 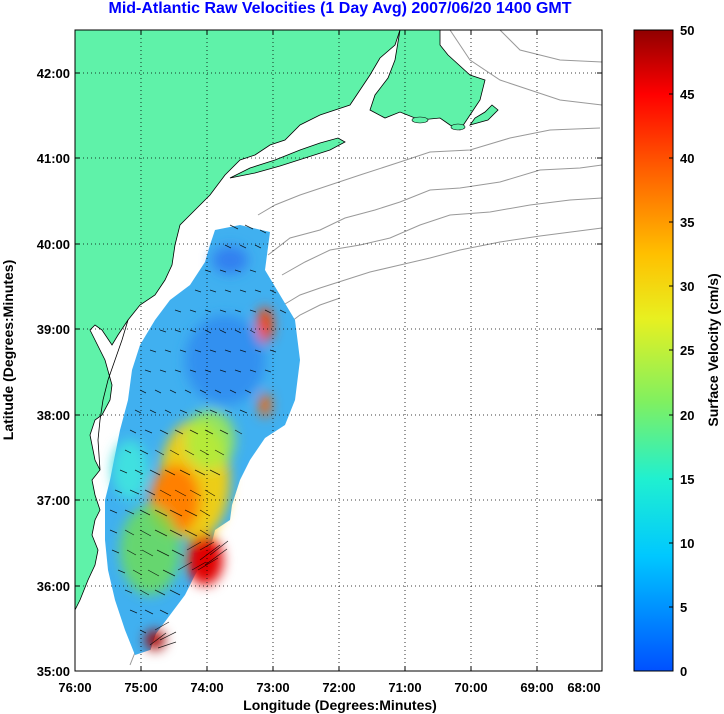 I want to click on colorbar-tick-label: 35, so click(x=687, y=222).